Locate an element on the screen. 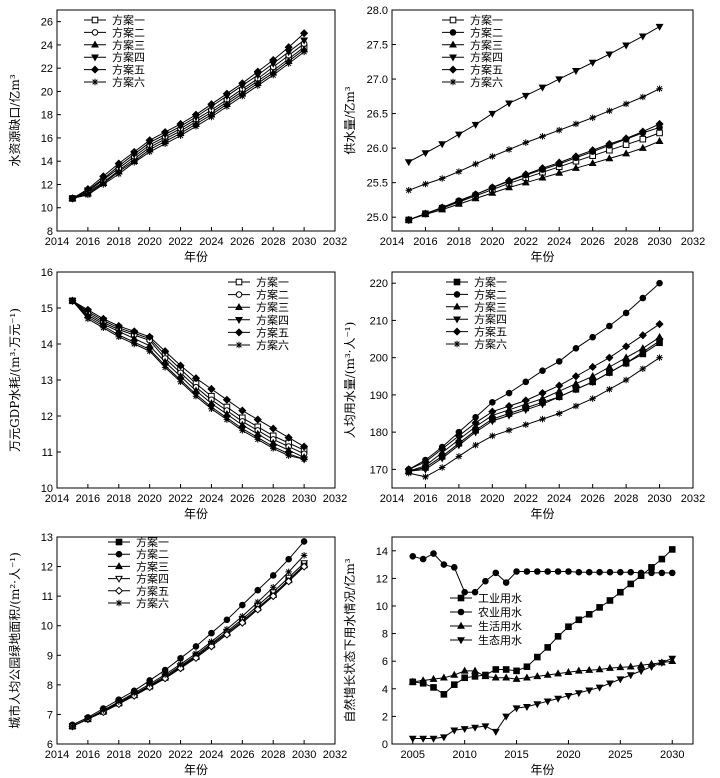 Image resolution: width=720 pixels, height=778 pixels. legend-label: 方案二 is located at coordinates (490, 294).